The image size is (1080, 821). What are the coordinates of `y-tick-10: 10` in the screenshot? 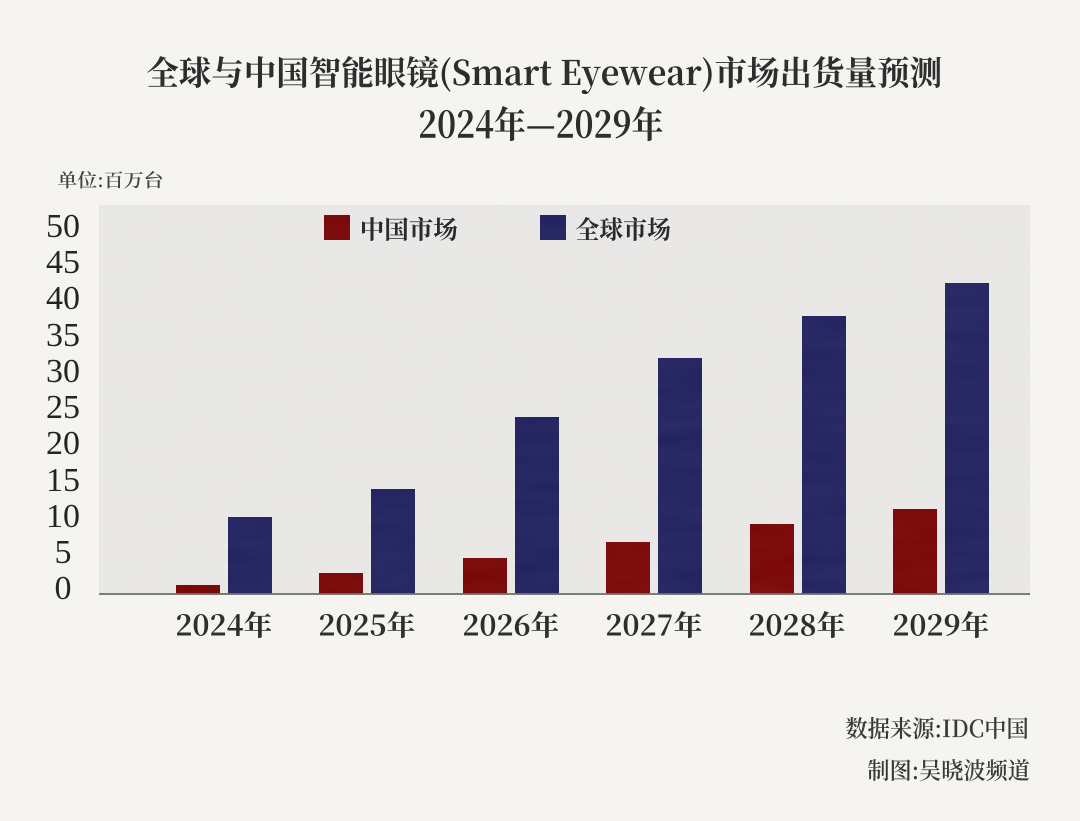 It's located at (63, 516).